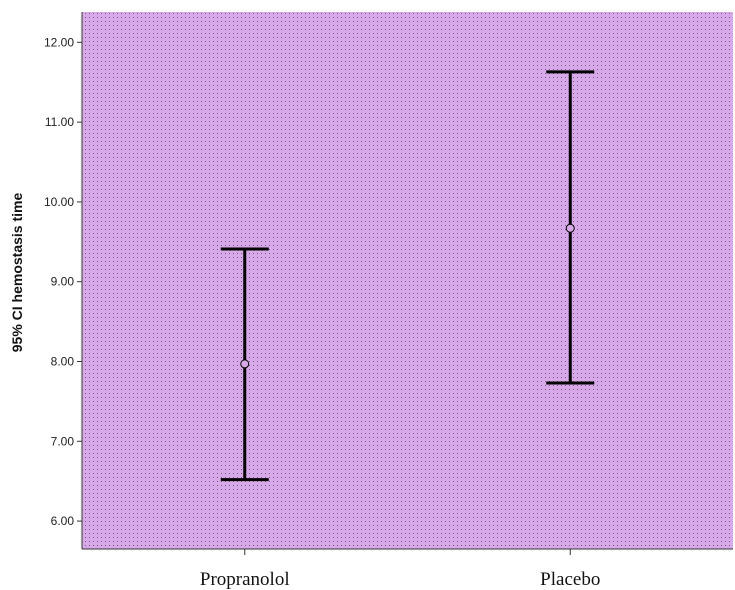  Describe the element at coordinates (59, 122) in the screenshot. I see `y-tick-label: 11.00` at that location.